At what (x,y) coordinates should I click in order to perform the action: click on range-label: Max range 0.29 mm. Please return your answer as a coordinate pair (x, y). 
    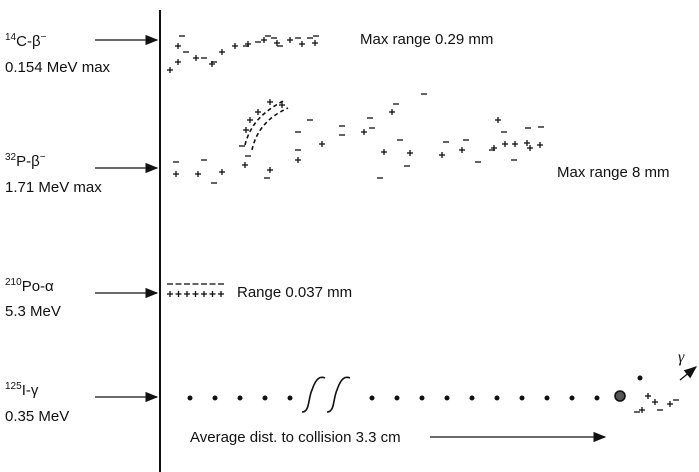
    Looking at the image, I should click on (426, 39).